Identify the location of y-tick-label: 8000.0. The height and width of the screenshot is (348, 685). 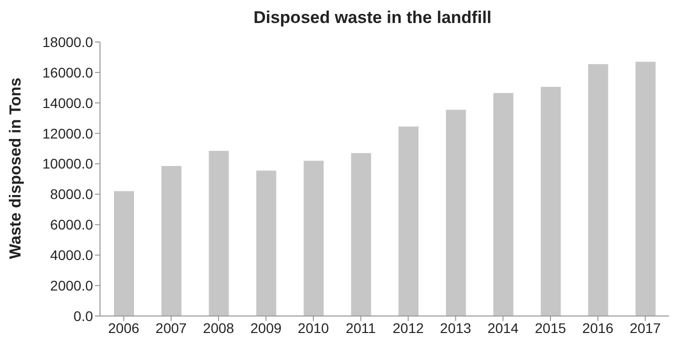
(72, 194).